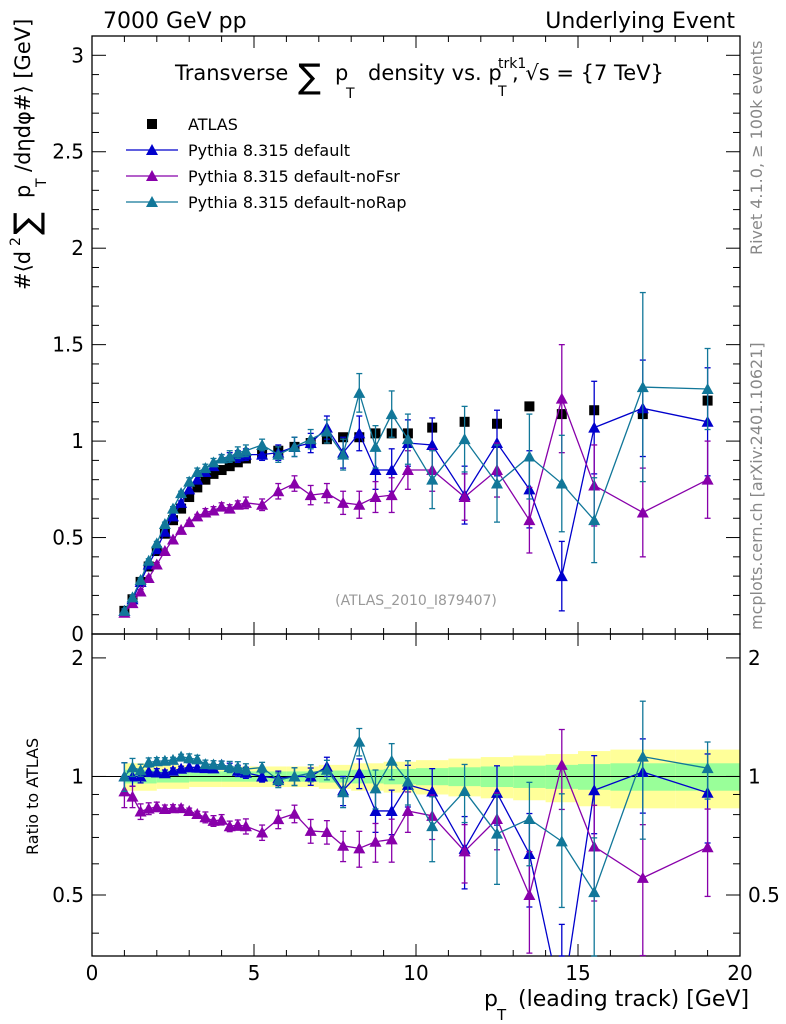 The height and width of the screenshot is (1024, 786). I want to click on legend-label: Pythia 8.315 default, so click(269, 150).